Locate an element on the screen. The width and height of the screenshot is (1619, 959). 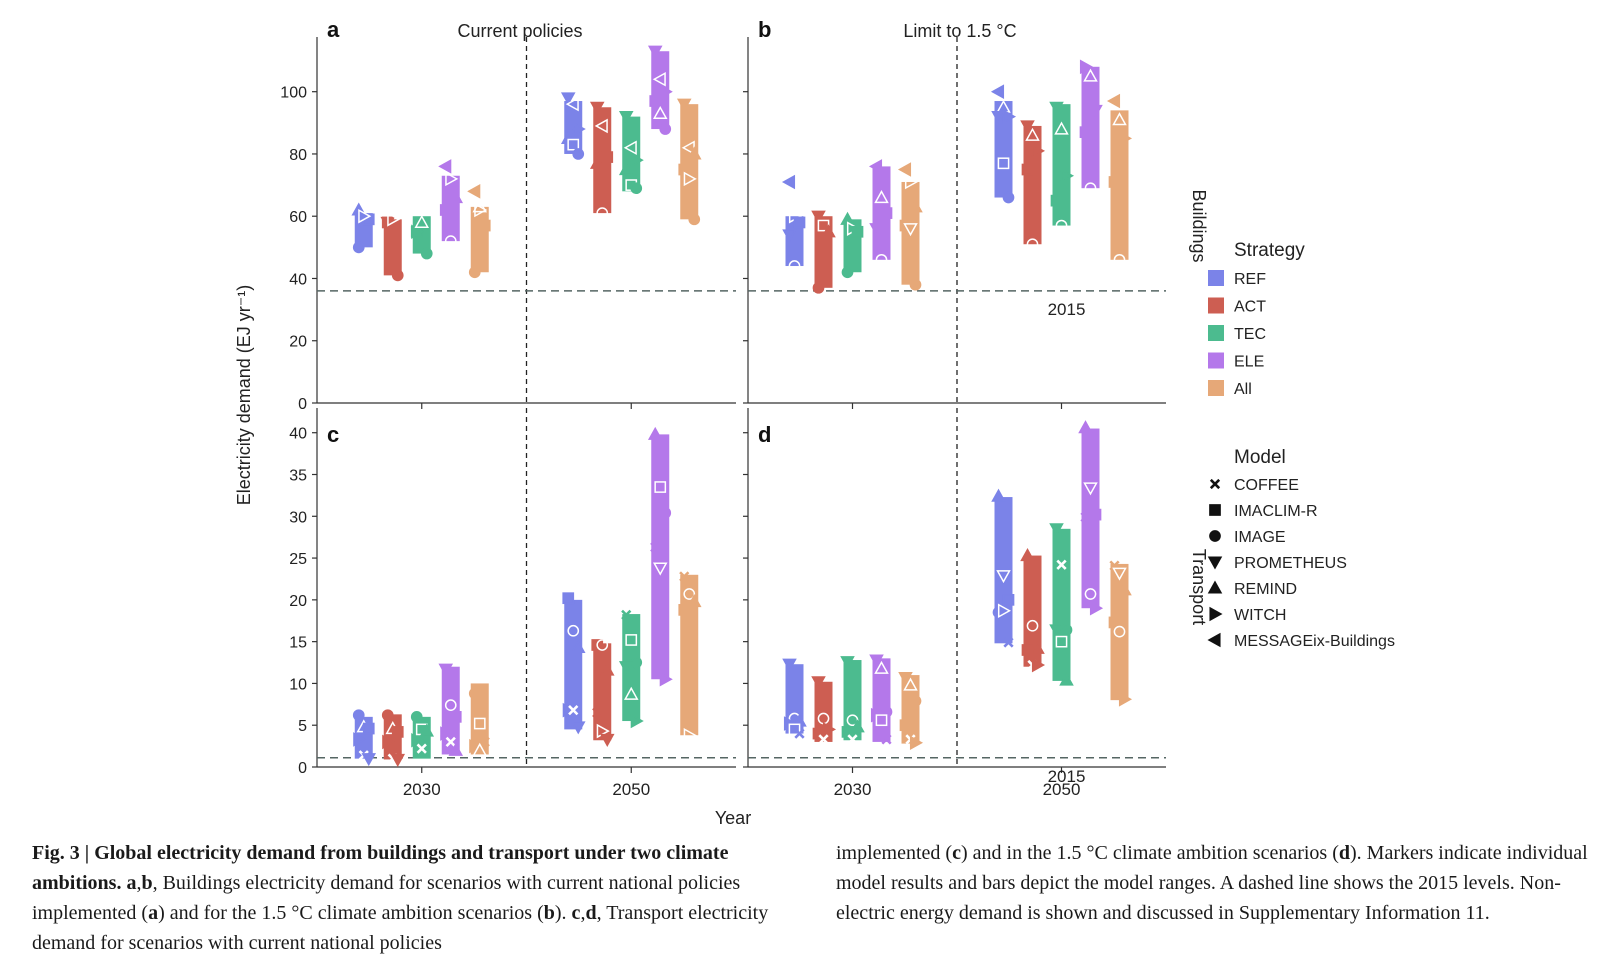
y-tick-label: 0 is located at coordinates (302, 768).